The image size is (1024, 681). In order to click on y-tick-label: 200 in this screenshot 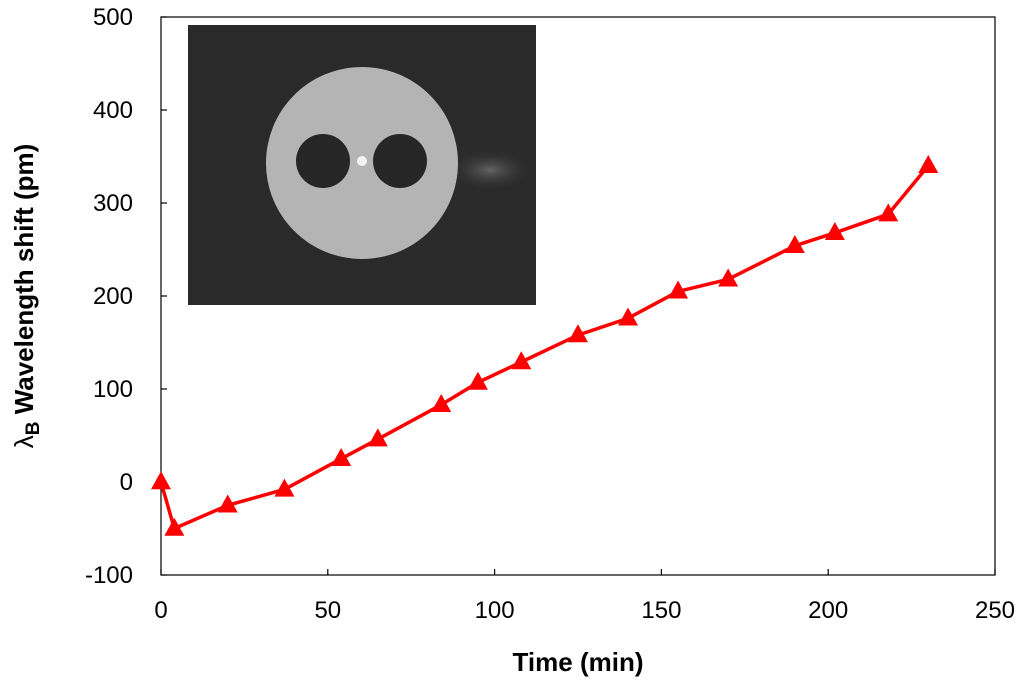, I will do `click(113, 296)`.